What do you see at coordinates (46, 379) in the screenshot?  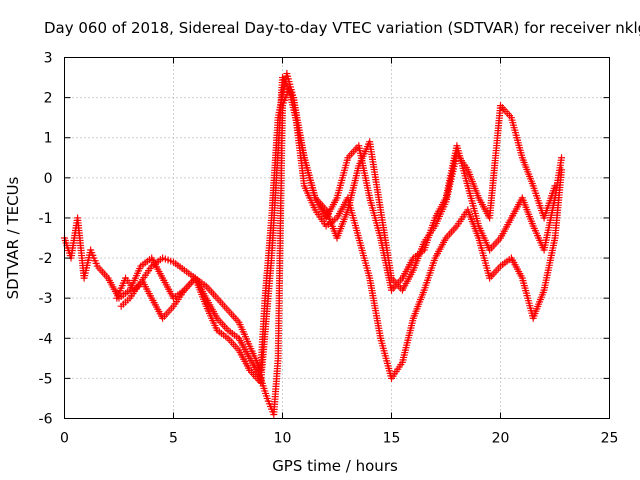 I see `y-tick-label: -5` at bounding box center [46, 379].